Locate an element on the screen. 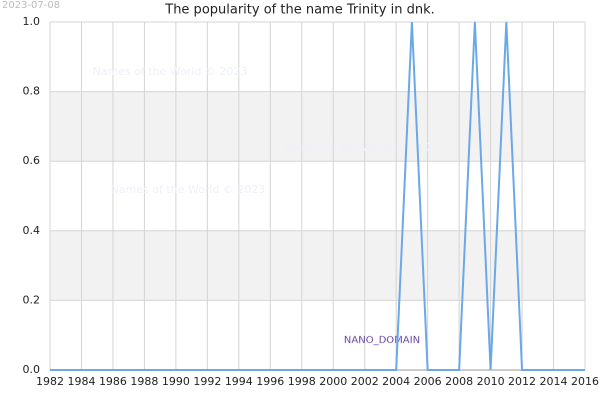 The width and height of the screenshot is (600, 400). y-tick-label: 0.8 is located at coordinates (32, 91).